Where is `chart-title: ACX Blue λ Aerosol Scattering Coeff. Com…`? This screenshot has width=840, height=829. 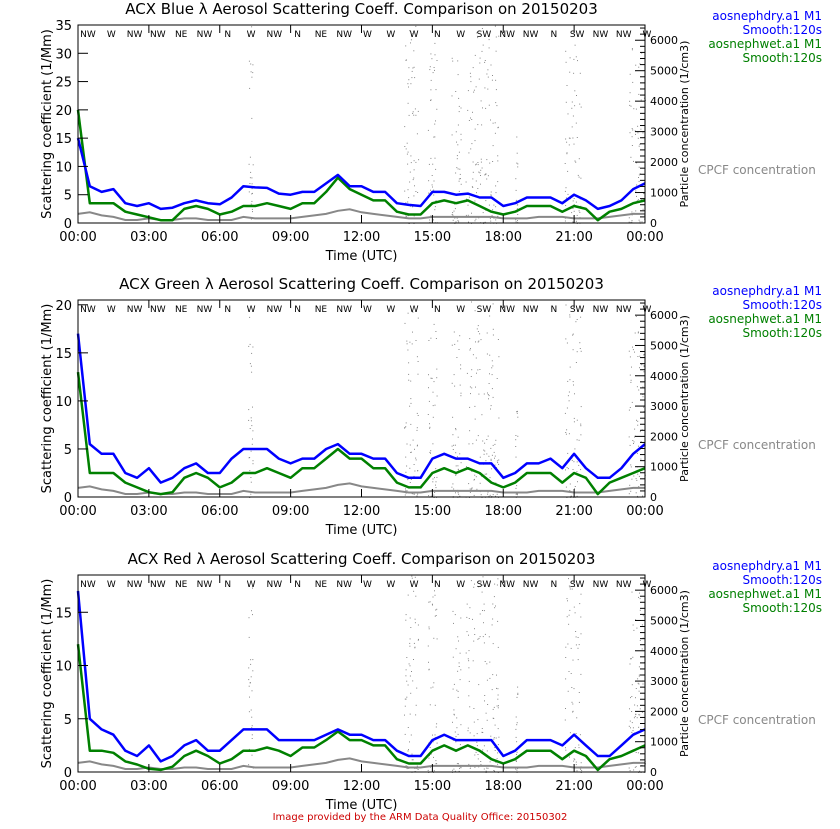 chart-title: ACX Blue λ Aerosol Scattering Coeff. Com… is located at coordinates (361, 9).